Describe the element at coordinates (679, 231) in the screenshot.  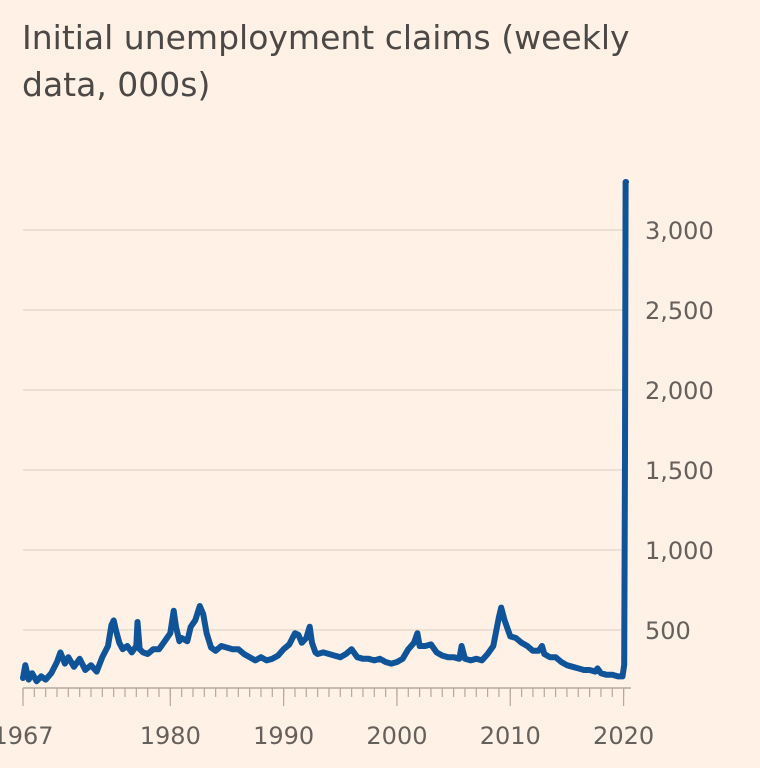
I see `y-tick-label: 3,000` at that location.